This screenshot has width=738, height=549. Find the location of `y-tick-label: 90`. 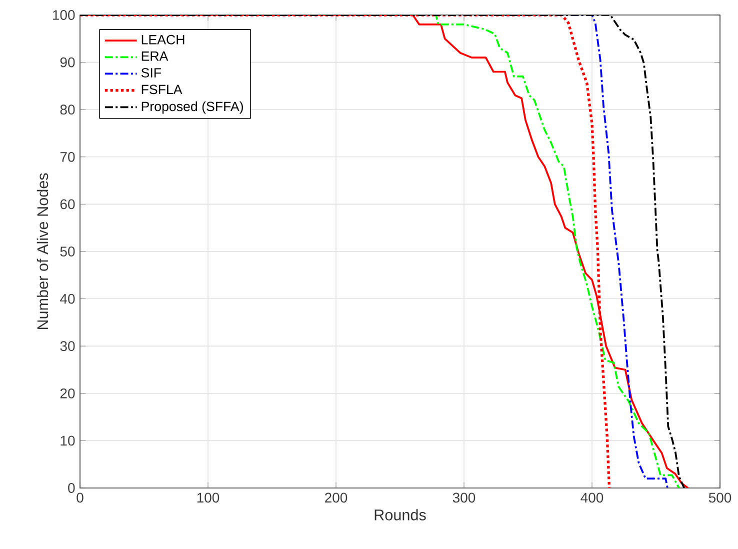

y-tick-label: 90 is located at coordinates (67, 62).